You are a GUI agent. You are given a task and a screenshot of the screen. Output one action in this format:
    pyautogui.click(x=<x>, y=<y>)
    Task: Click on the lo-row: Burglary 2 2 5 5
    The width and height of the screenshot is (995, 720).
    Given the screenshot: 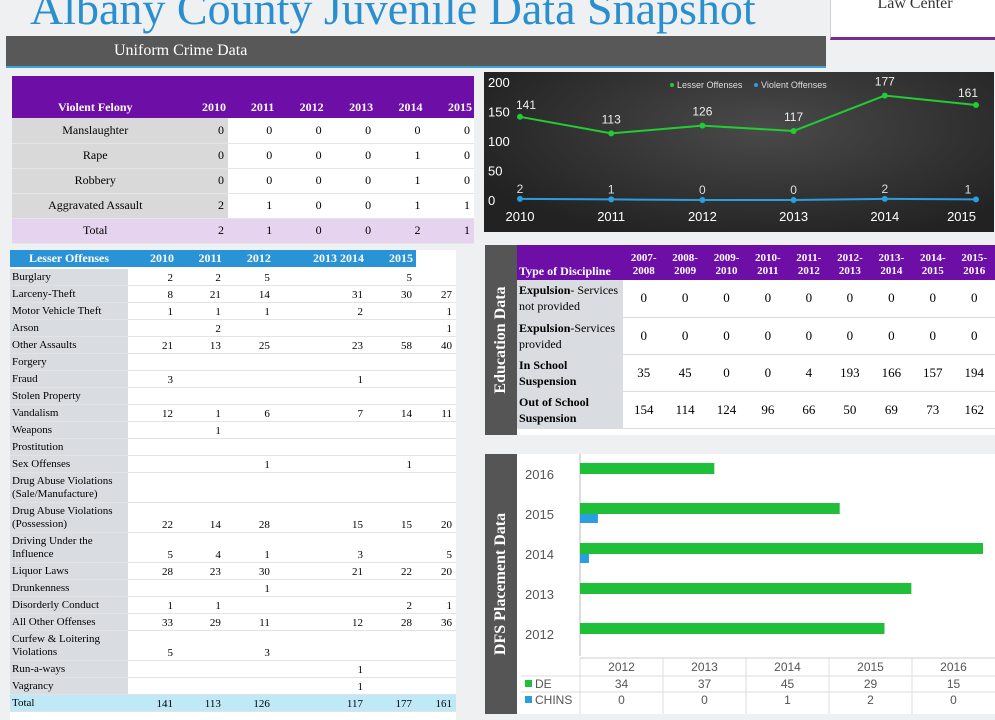 What is the action you would take?
    pyautogui.click(x=233, y=277)
    